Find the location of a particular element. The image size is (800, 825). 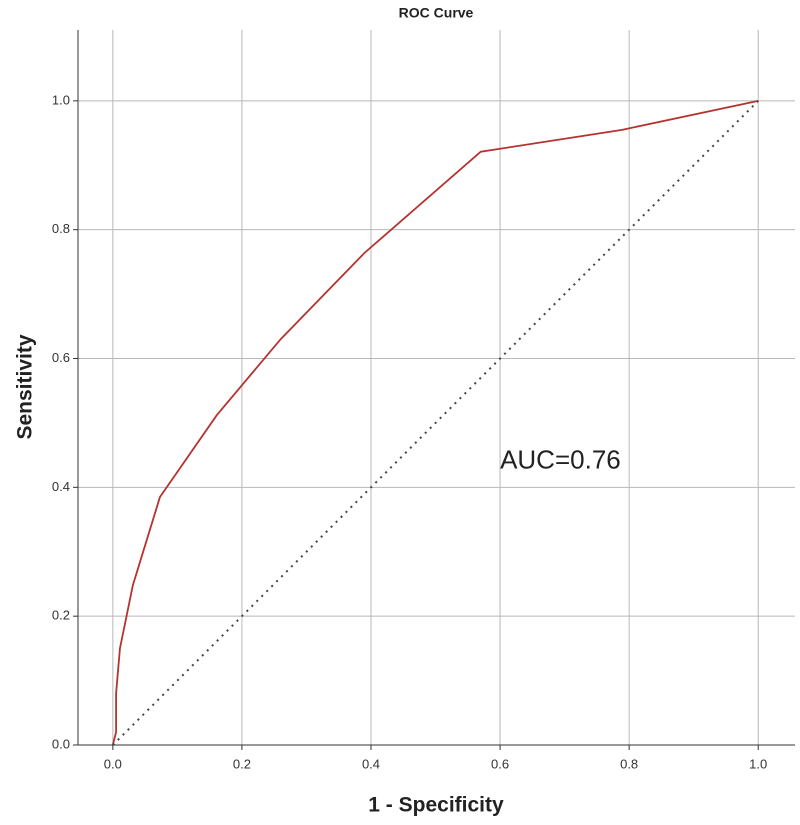

x-tick-label: 0.8 is located at coordinates (629, 763).